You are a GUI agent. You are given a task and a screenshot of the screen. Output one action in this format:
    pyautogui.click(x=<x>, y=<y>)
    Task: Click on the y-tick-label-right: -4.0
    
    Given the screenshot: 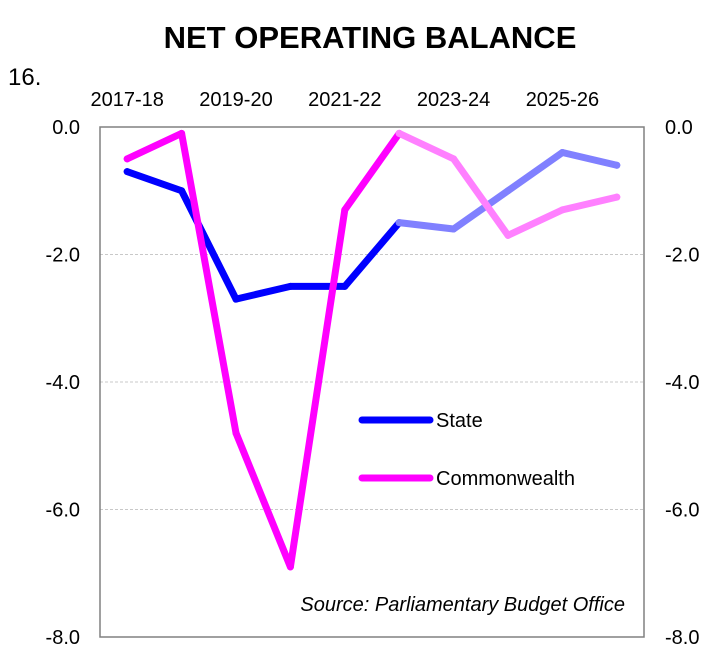 What is the action you would take?
    pyautogui.click(x=682, y=383)
    